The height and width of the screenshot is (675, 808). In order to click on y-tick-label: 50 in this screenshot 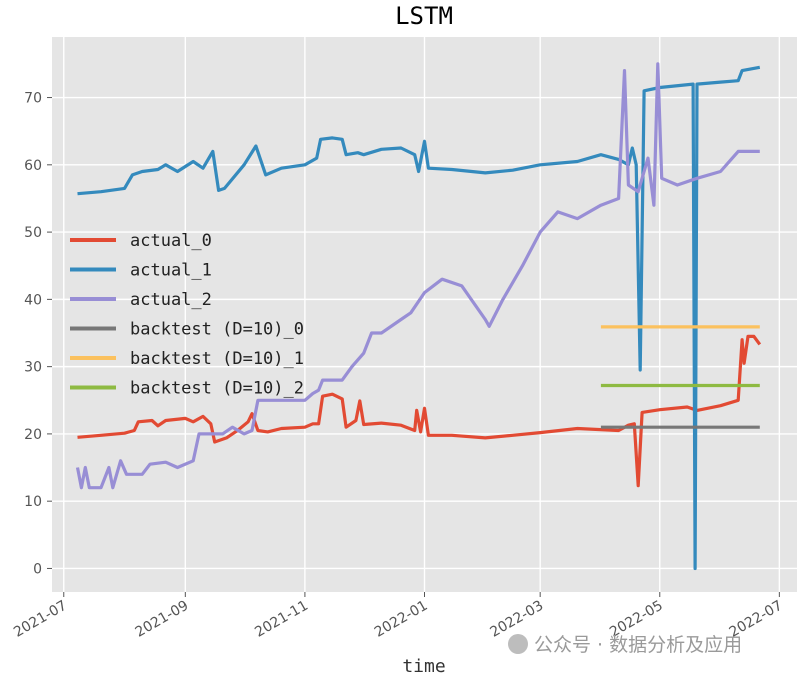, I will do `click(33, 233)`.